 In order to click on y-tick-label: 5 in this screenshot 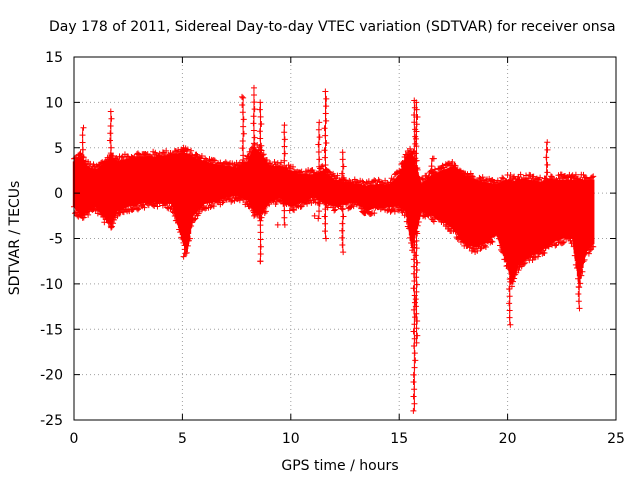, I will do `click(58, 149)`.